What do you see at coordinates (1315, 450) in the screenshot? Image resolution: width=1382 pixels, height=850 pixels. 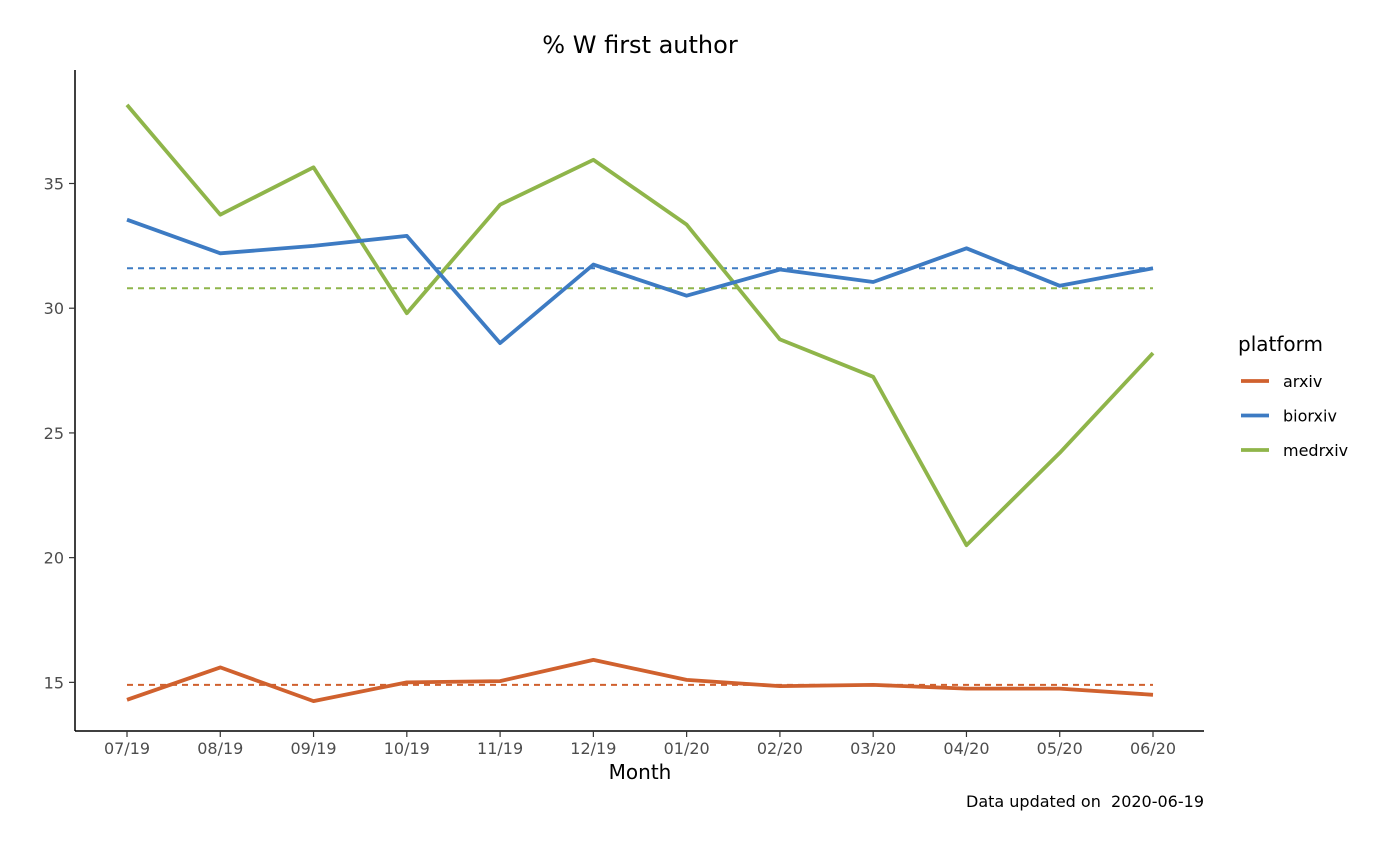 I see `legend-label: medrxiv` at bounding box center [1315, 450].